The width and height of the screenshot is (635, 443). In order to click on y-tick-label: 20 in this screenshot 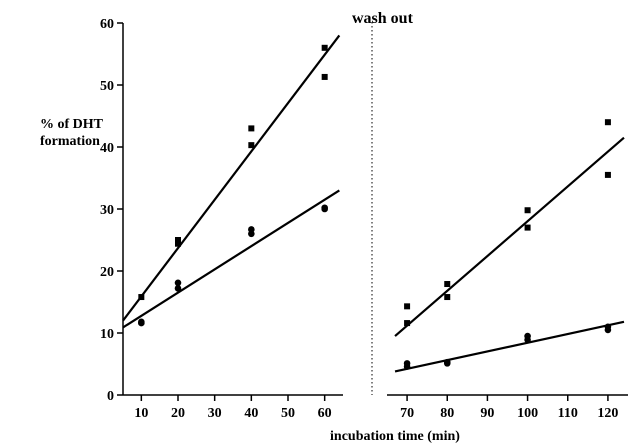, I will do `click(107, 272)`.